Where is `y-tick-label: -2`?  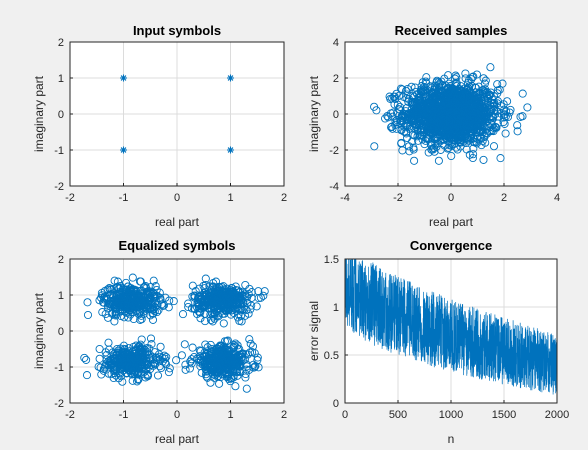
y-tick-label: -2 is located at coordinates (59, 404).